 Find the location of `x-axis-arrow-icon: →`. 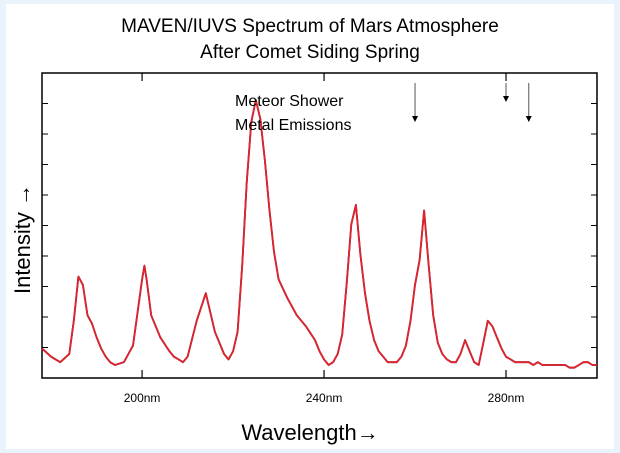

x-axis-arrow-icon: → is located at coordinates (368, 432).